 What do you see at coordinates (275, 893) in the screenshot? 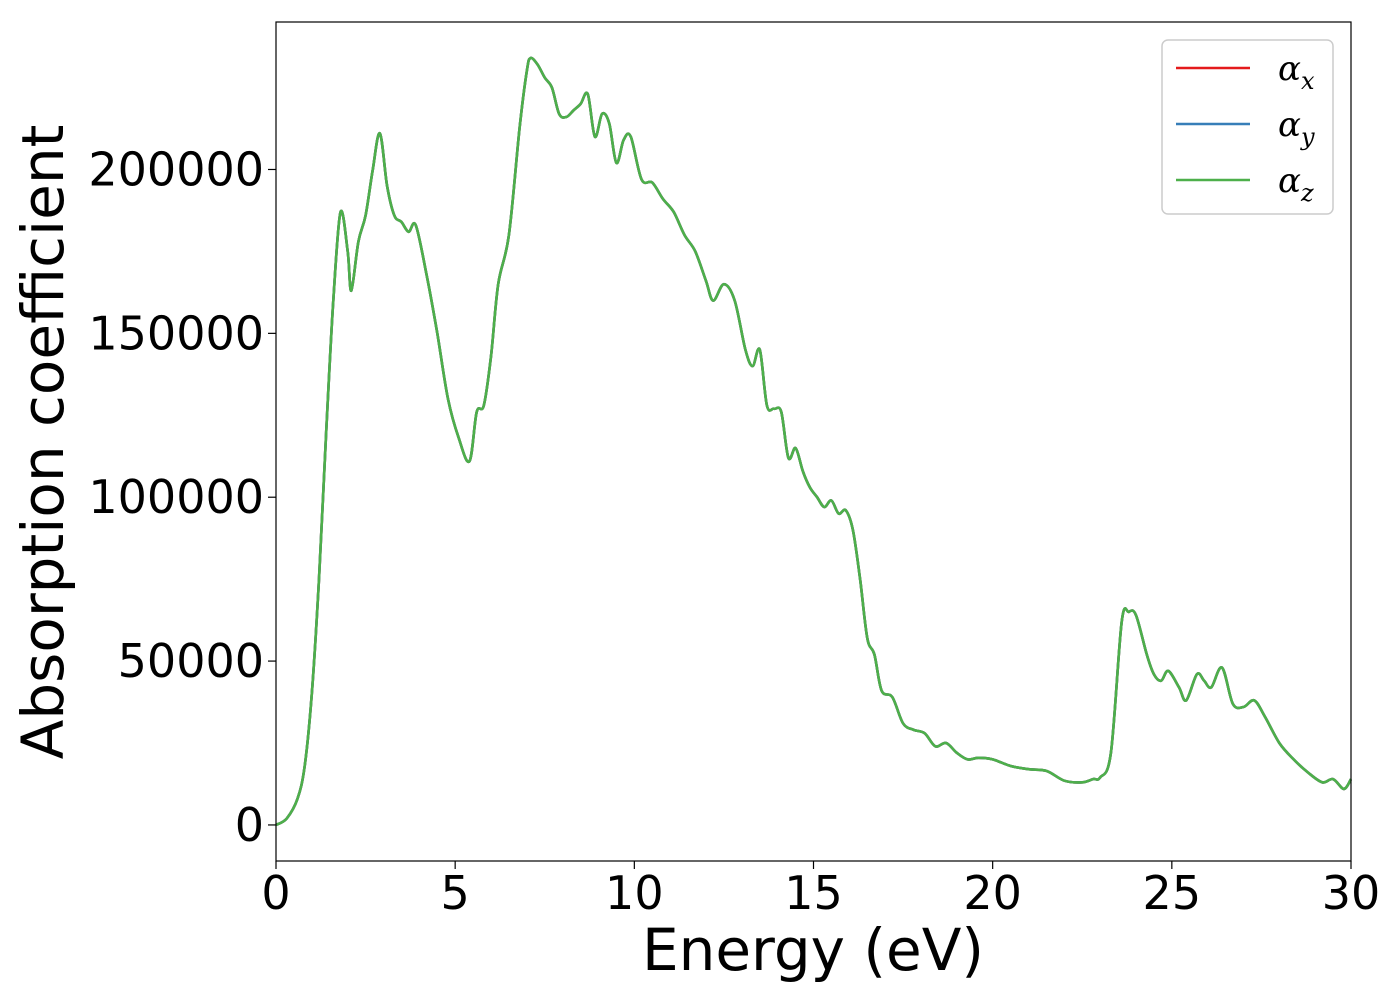
I see `x-tick-label: 0` at bounding box center [275, 893].